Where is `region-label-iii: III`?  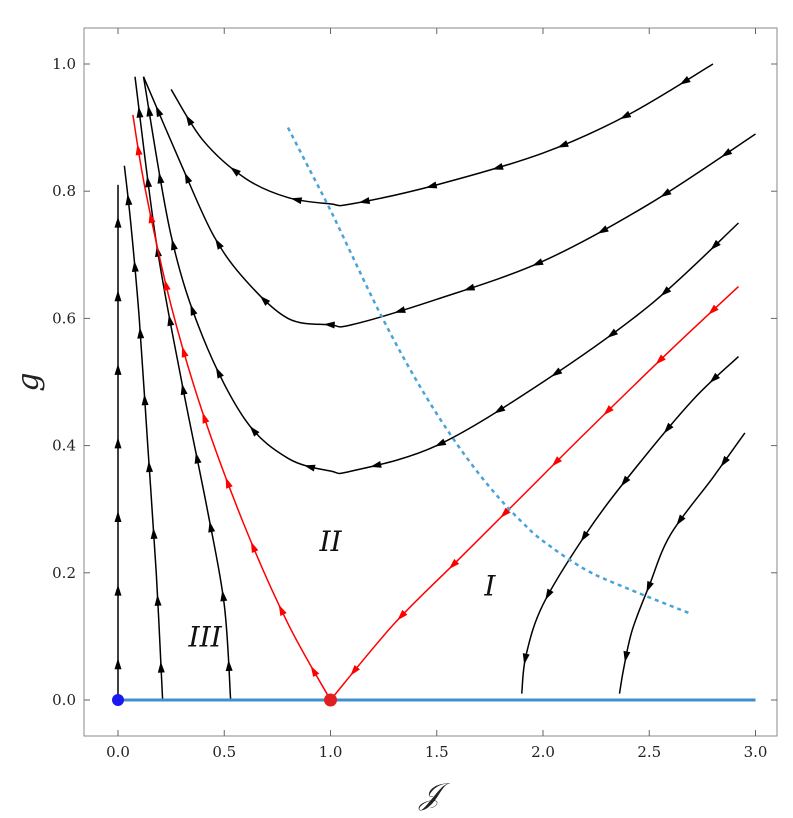
region-label-iii: III is located at coordinates (205, 636).